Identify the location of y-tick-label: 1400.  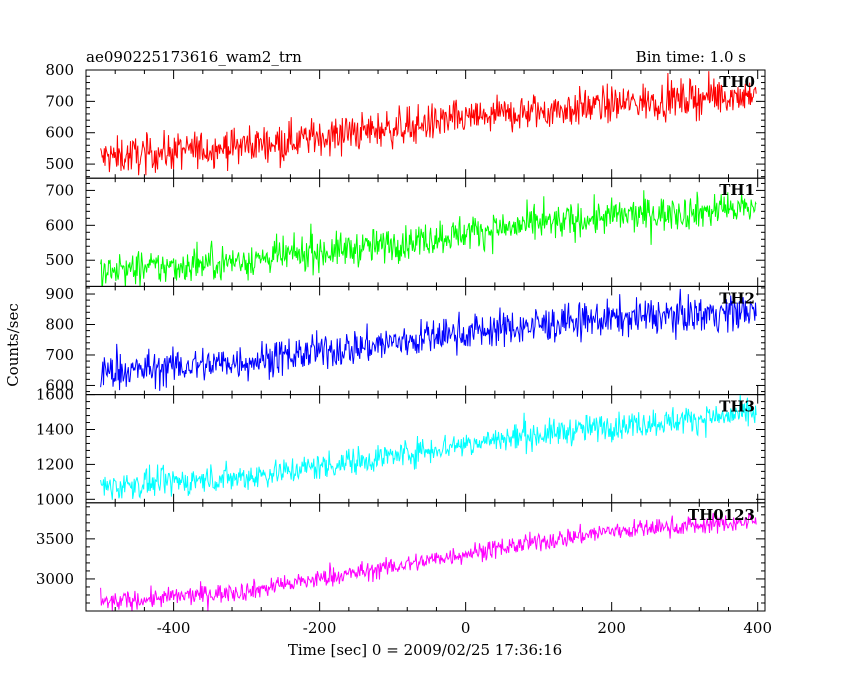
(55, 430).